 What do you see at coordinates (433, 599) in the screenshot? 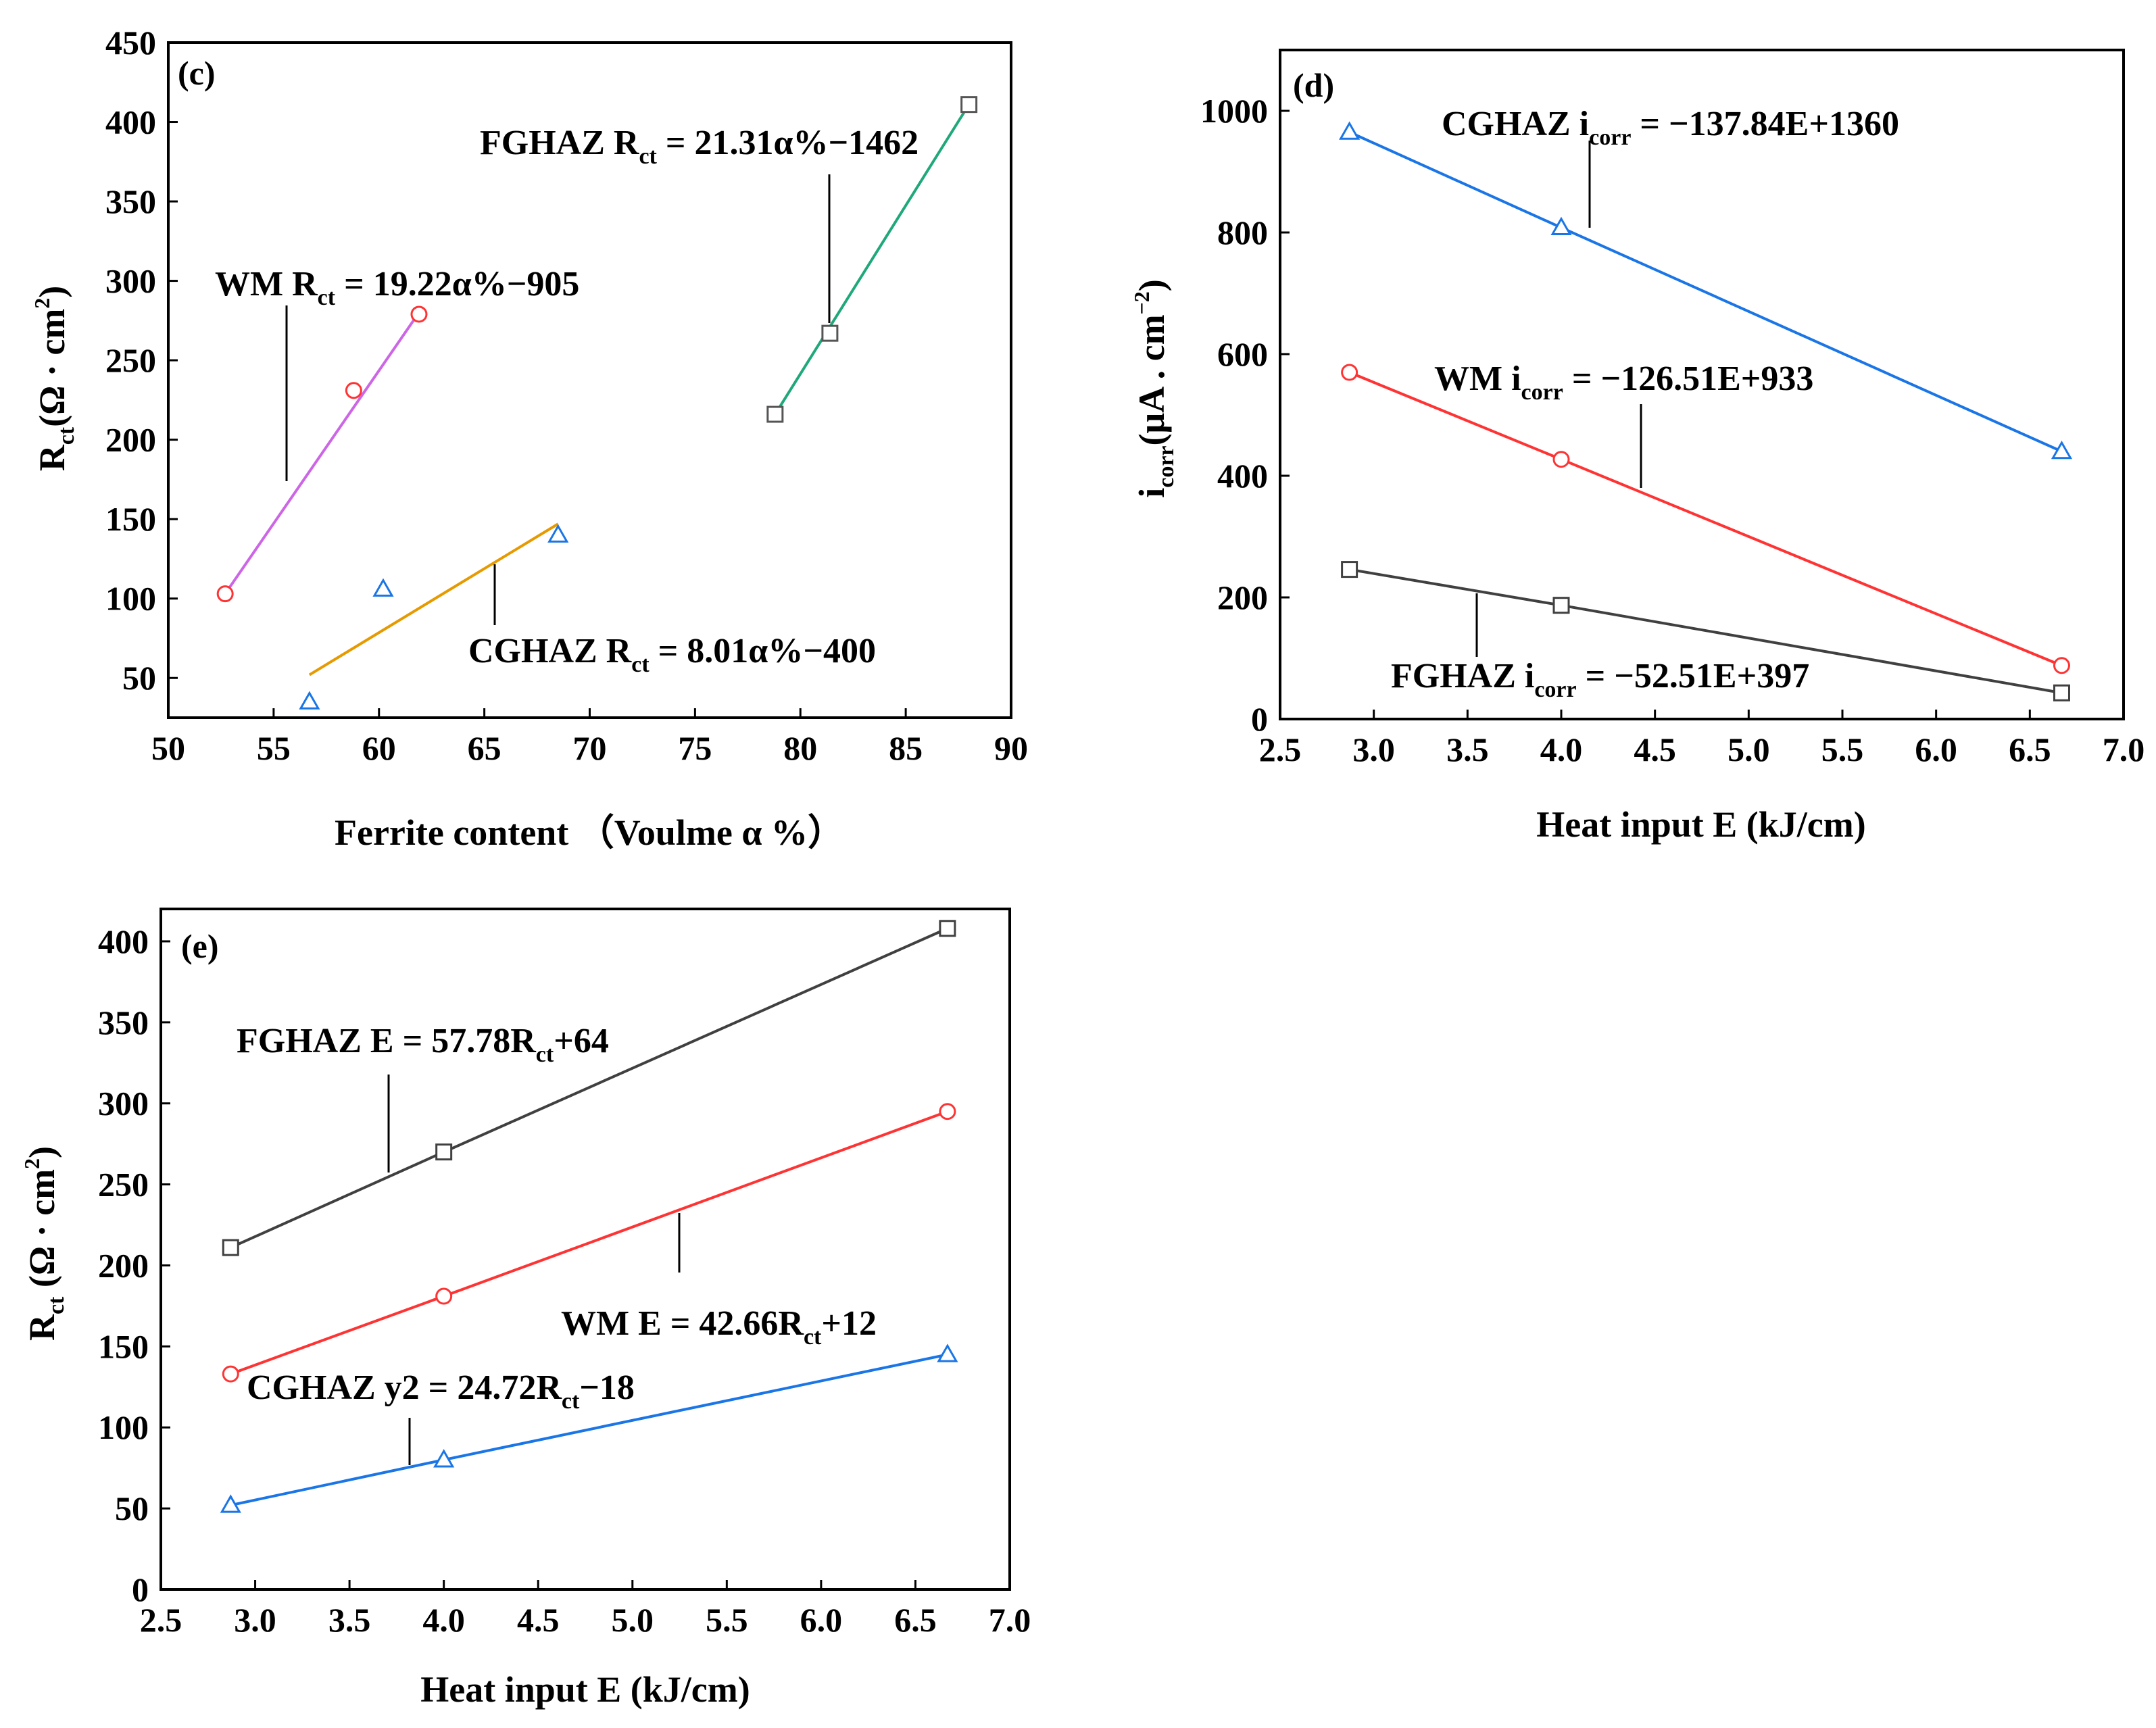
I see `fit-line-cghaz` at bounding box center [433, 599].